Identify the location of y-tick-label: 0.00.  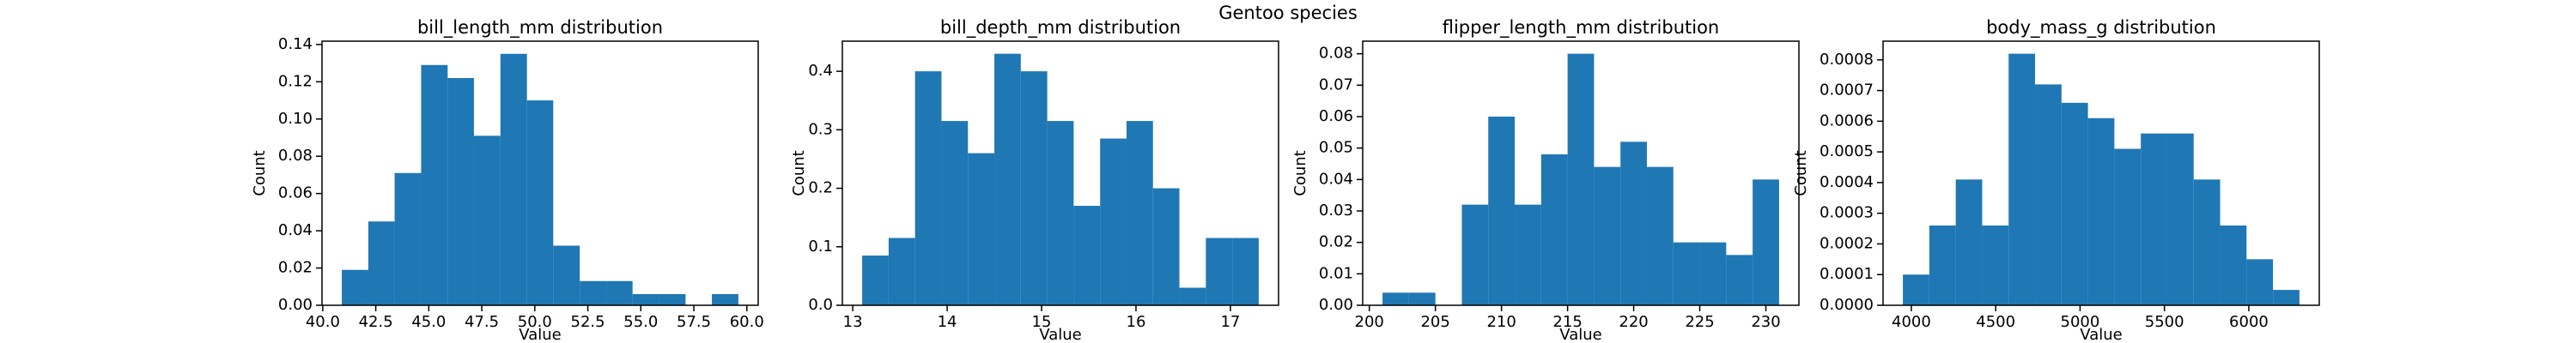
(1336, 305).